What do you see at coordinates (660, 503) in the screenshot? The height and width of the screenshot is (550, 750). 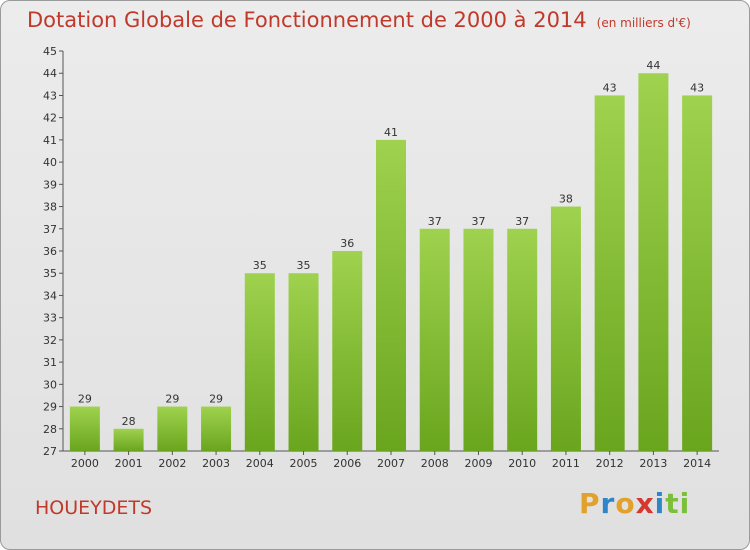 I see `logo-letter: i` at bounding box center [660, 503].